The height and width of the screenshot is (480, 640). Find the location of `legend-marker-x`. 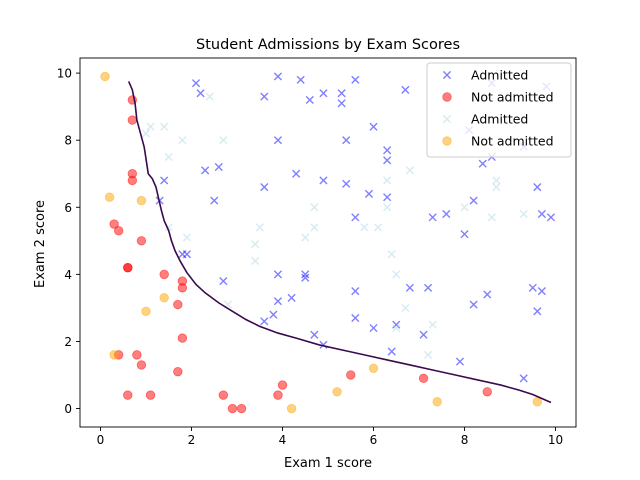

legend-marker-x is located at coordinates (447, 119).